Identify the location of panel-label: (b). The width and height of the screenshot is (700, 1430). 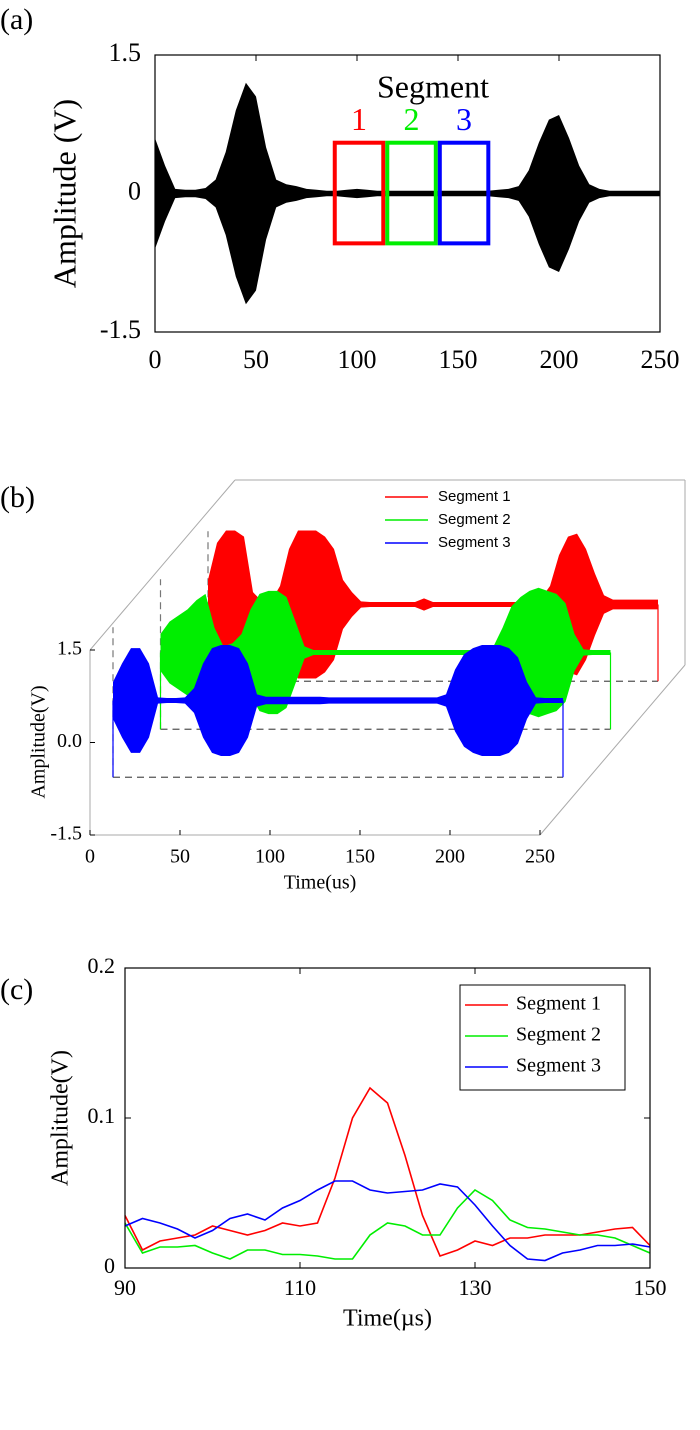
(17, 497).